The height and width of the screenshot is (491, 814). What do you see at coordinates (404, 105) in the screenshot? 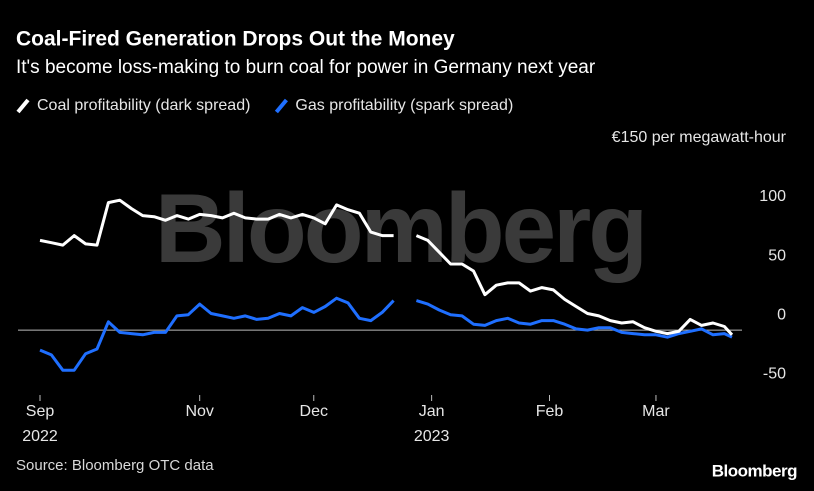
I see `legend-label: Gas profitability (spark spread)` at bounding box center [404, 105].